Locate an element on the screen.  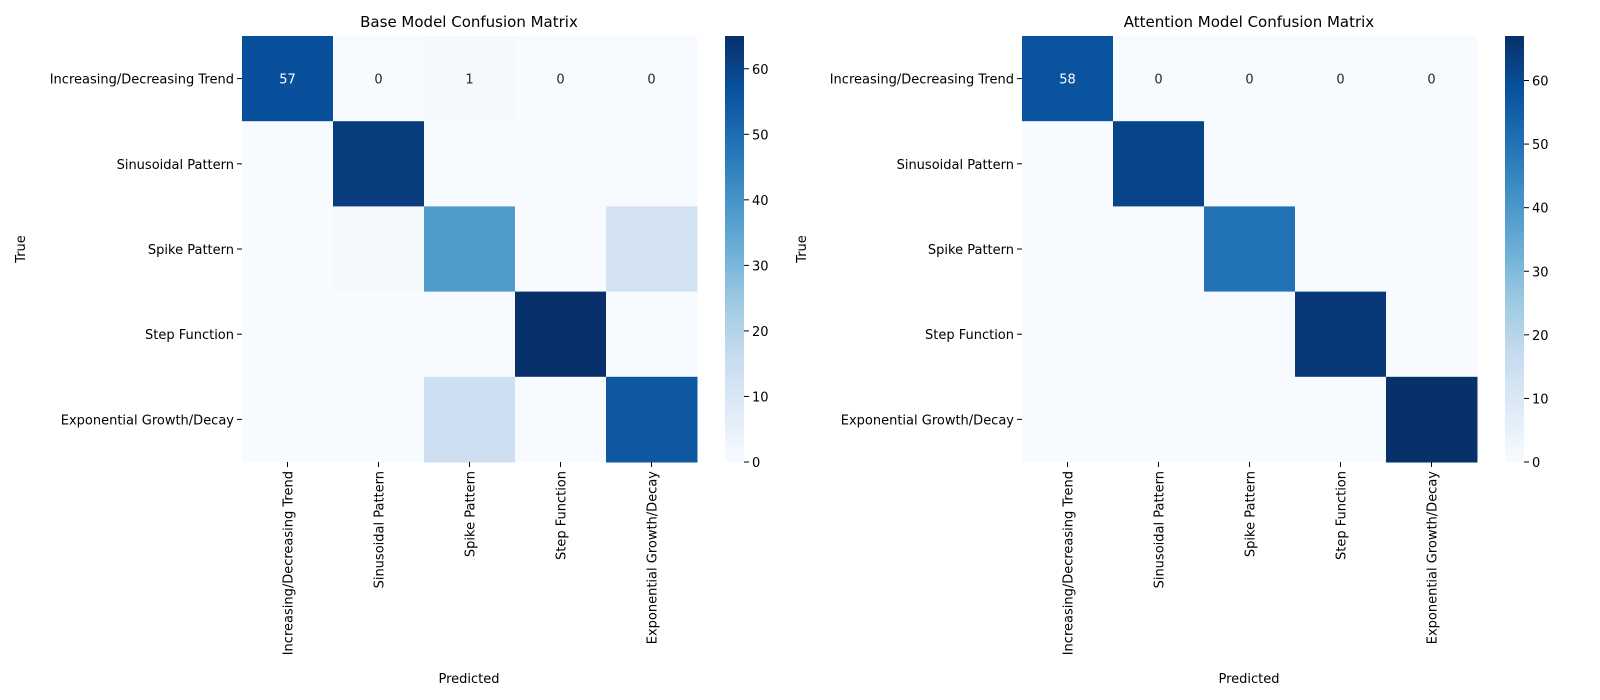
cell-value-label: 58 is located at coordinates (1067, 80).